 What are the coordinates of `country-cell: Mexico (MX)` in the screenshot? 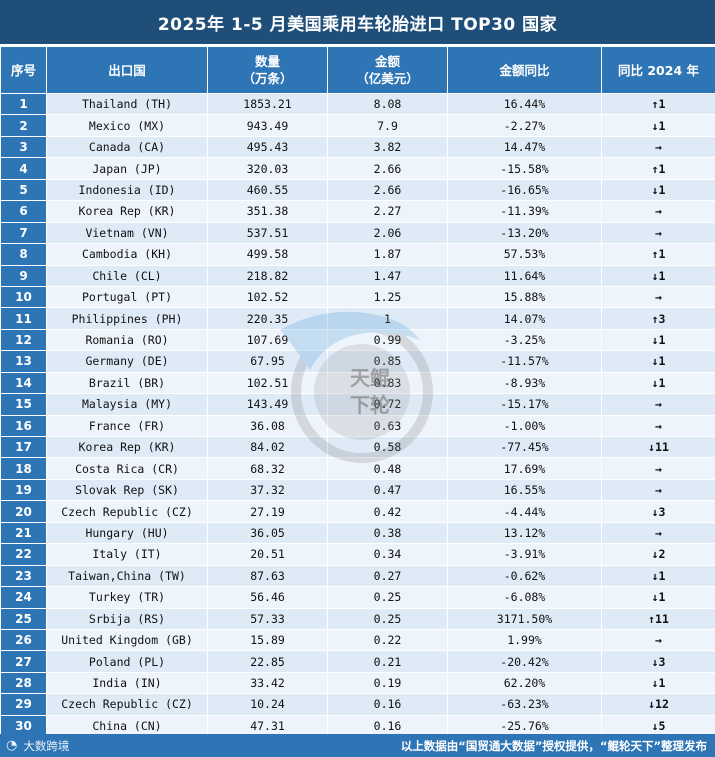 It's located at (127, 125).